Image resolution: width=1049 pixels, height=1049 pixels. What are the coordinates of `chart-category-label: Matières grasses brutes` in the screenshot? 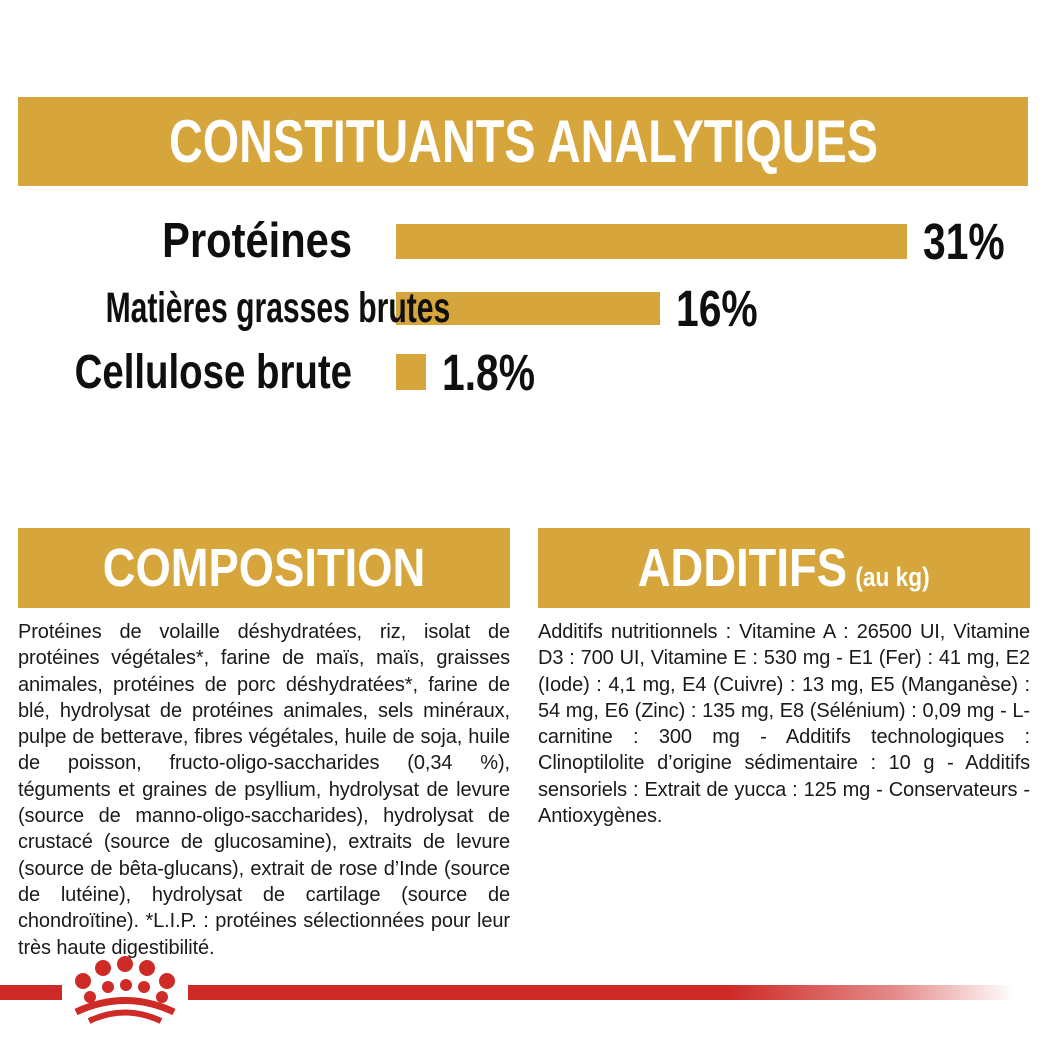 It's located at (278, 307).